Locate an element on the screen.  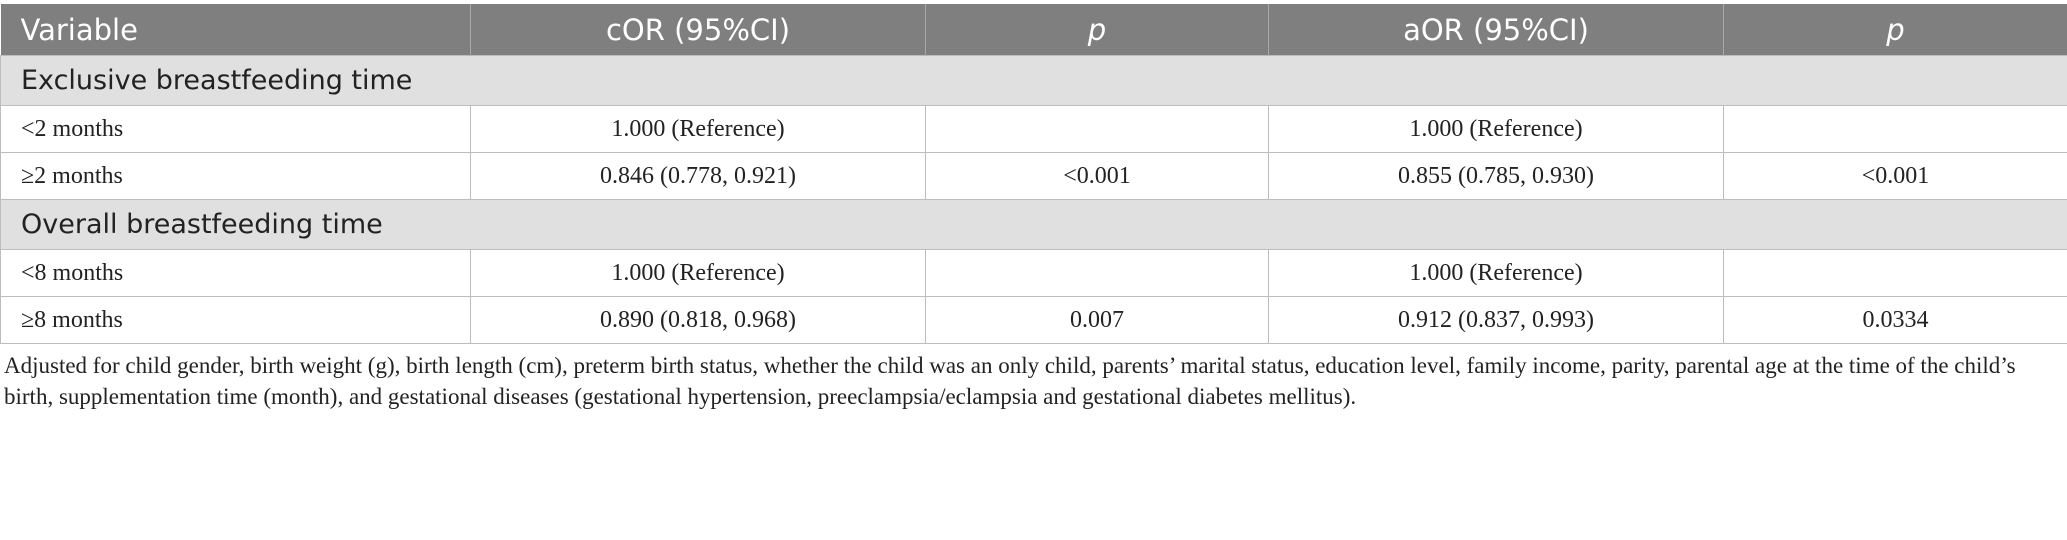
header-cell: aOR (95%CI) is located at coordinates (1496, 30).